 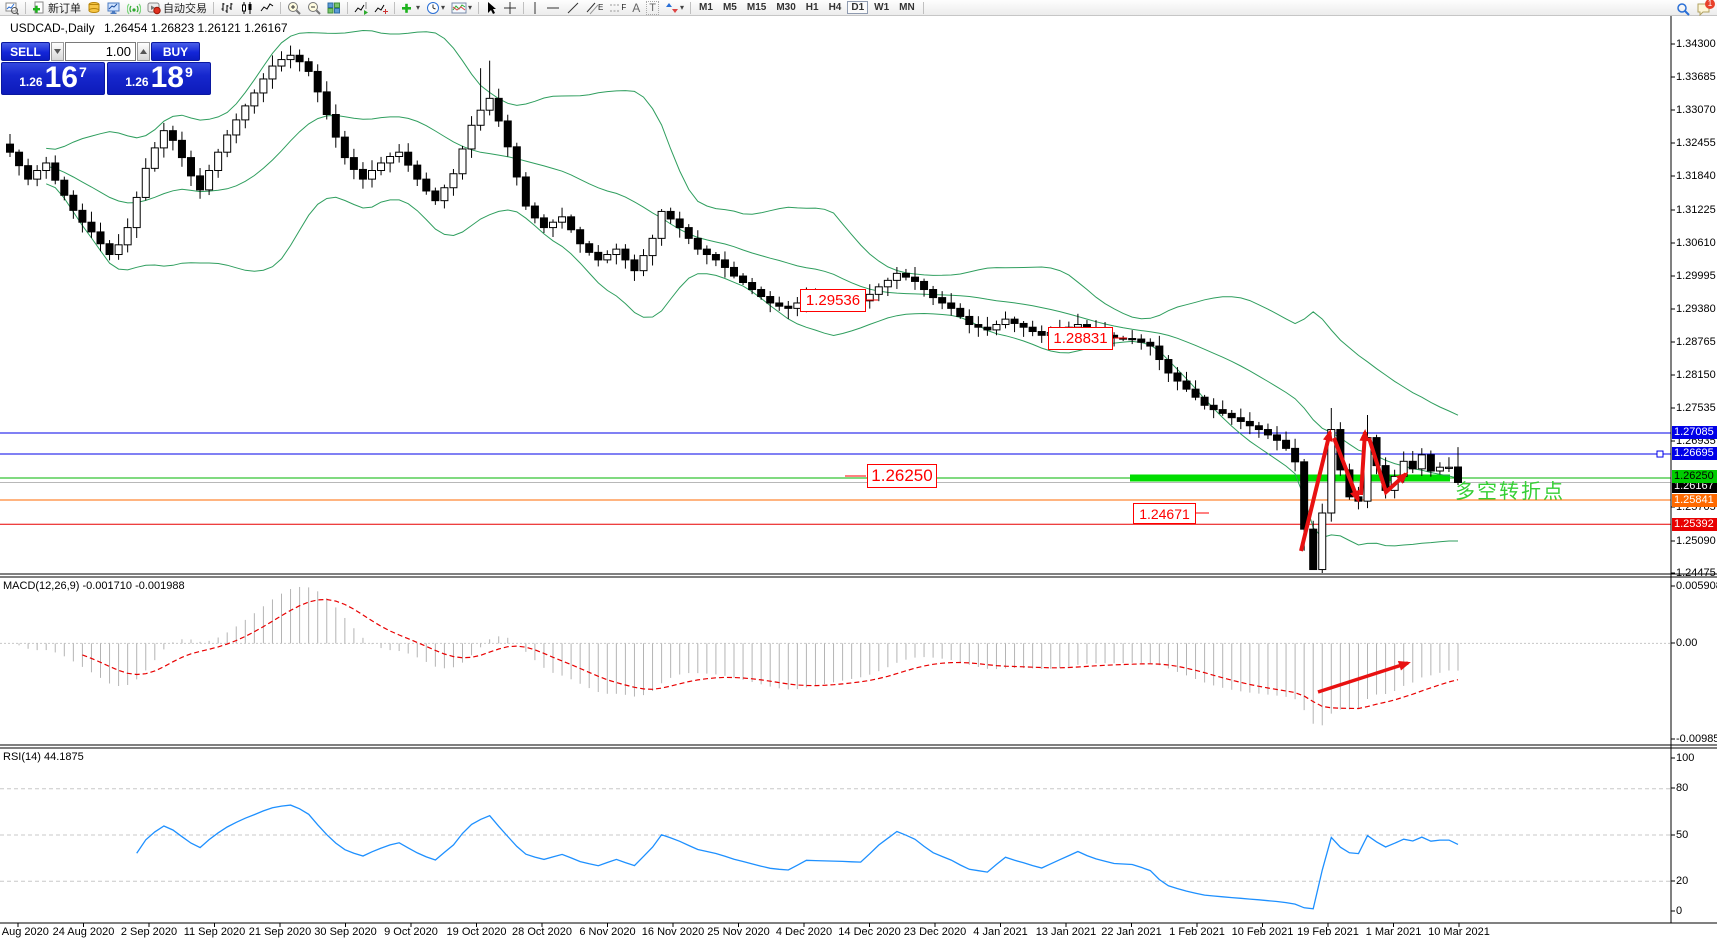 I want to click on notifications-button: 1, so click(x=1704, y=8).